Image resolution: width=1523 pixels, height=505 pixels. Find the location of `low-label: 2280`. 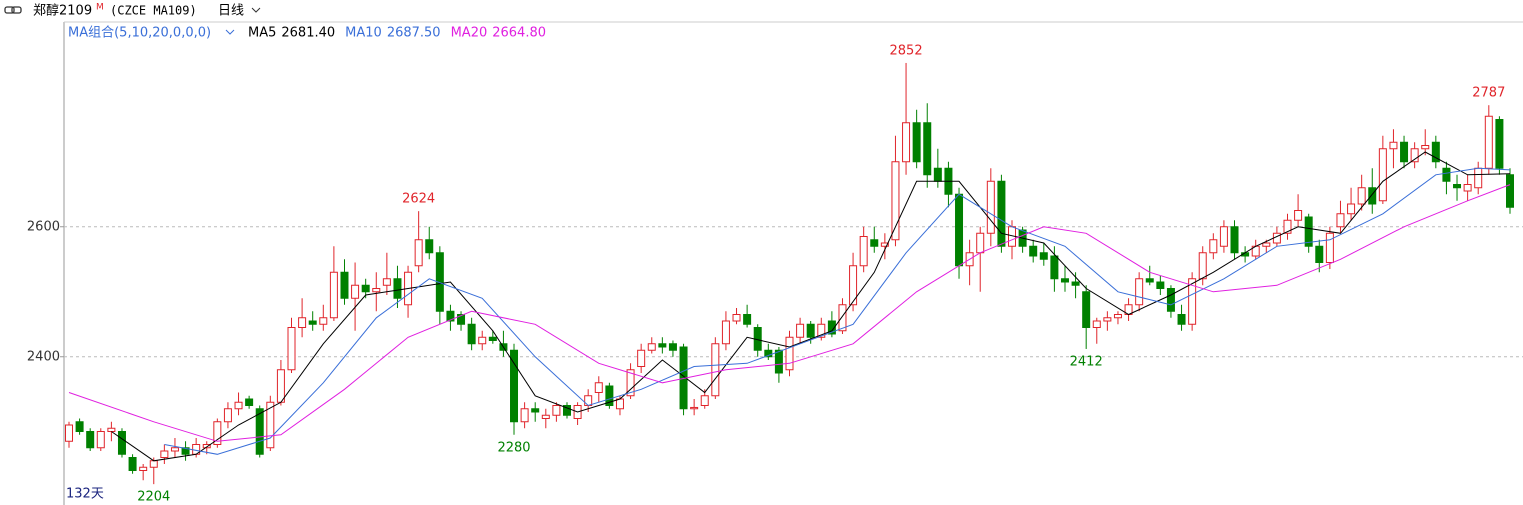

low-label: 2280 is located at coordinates (513, 447).